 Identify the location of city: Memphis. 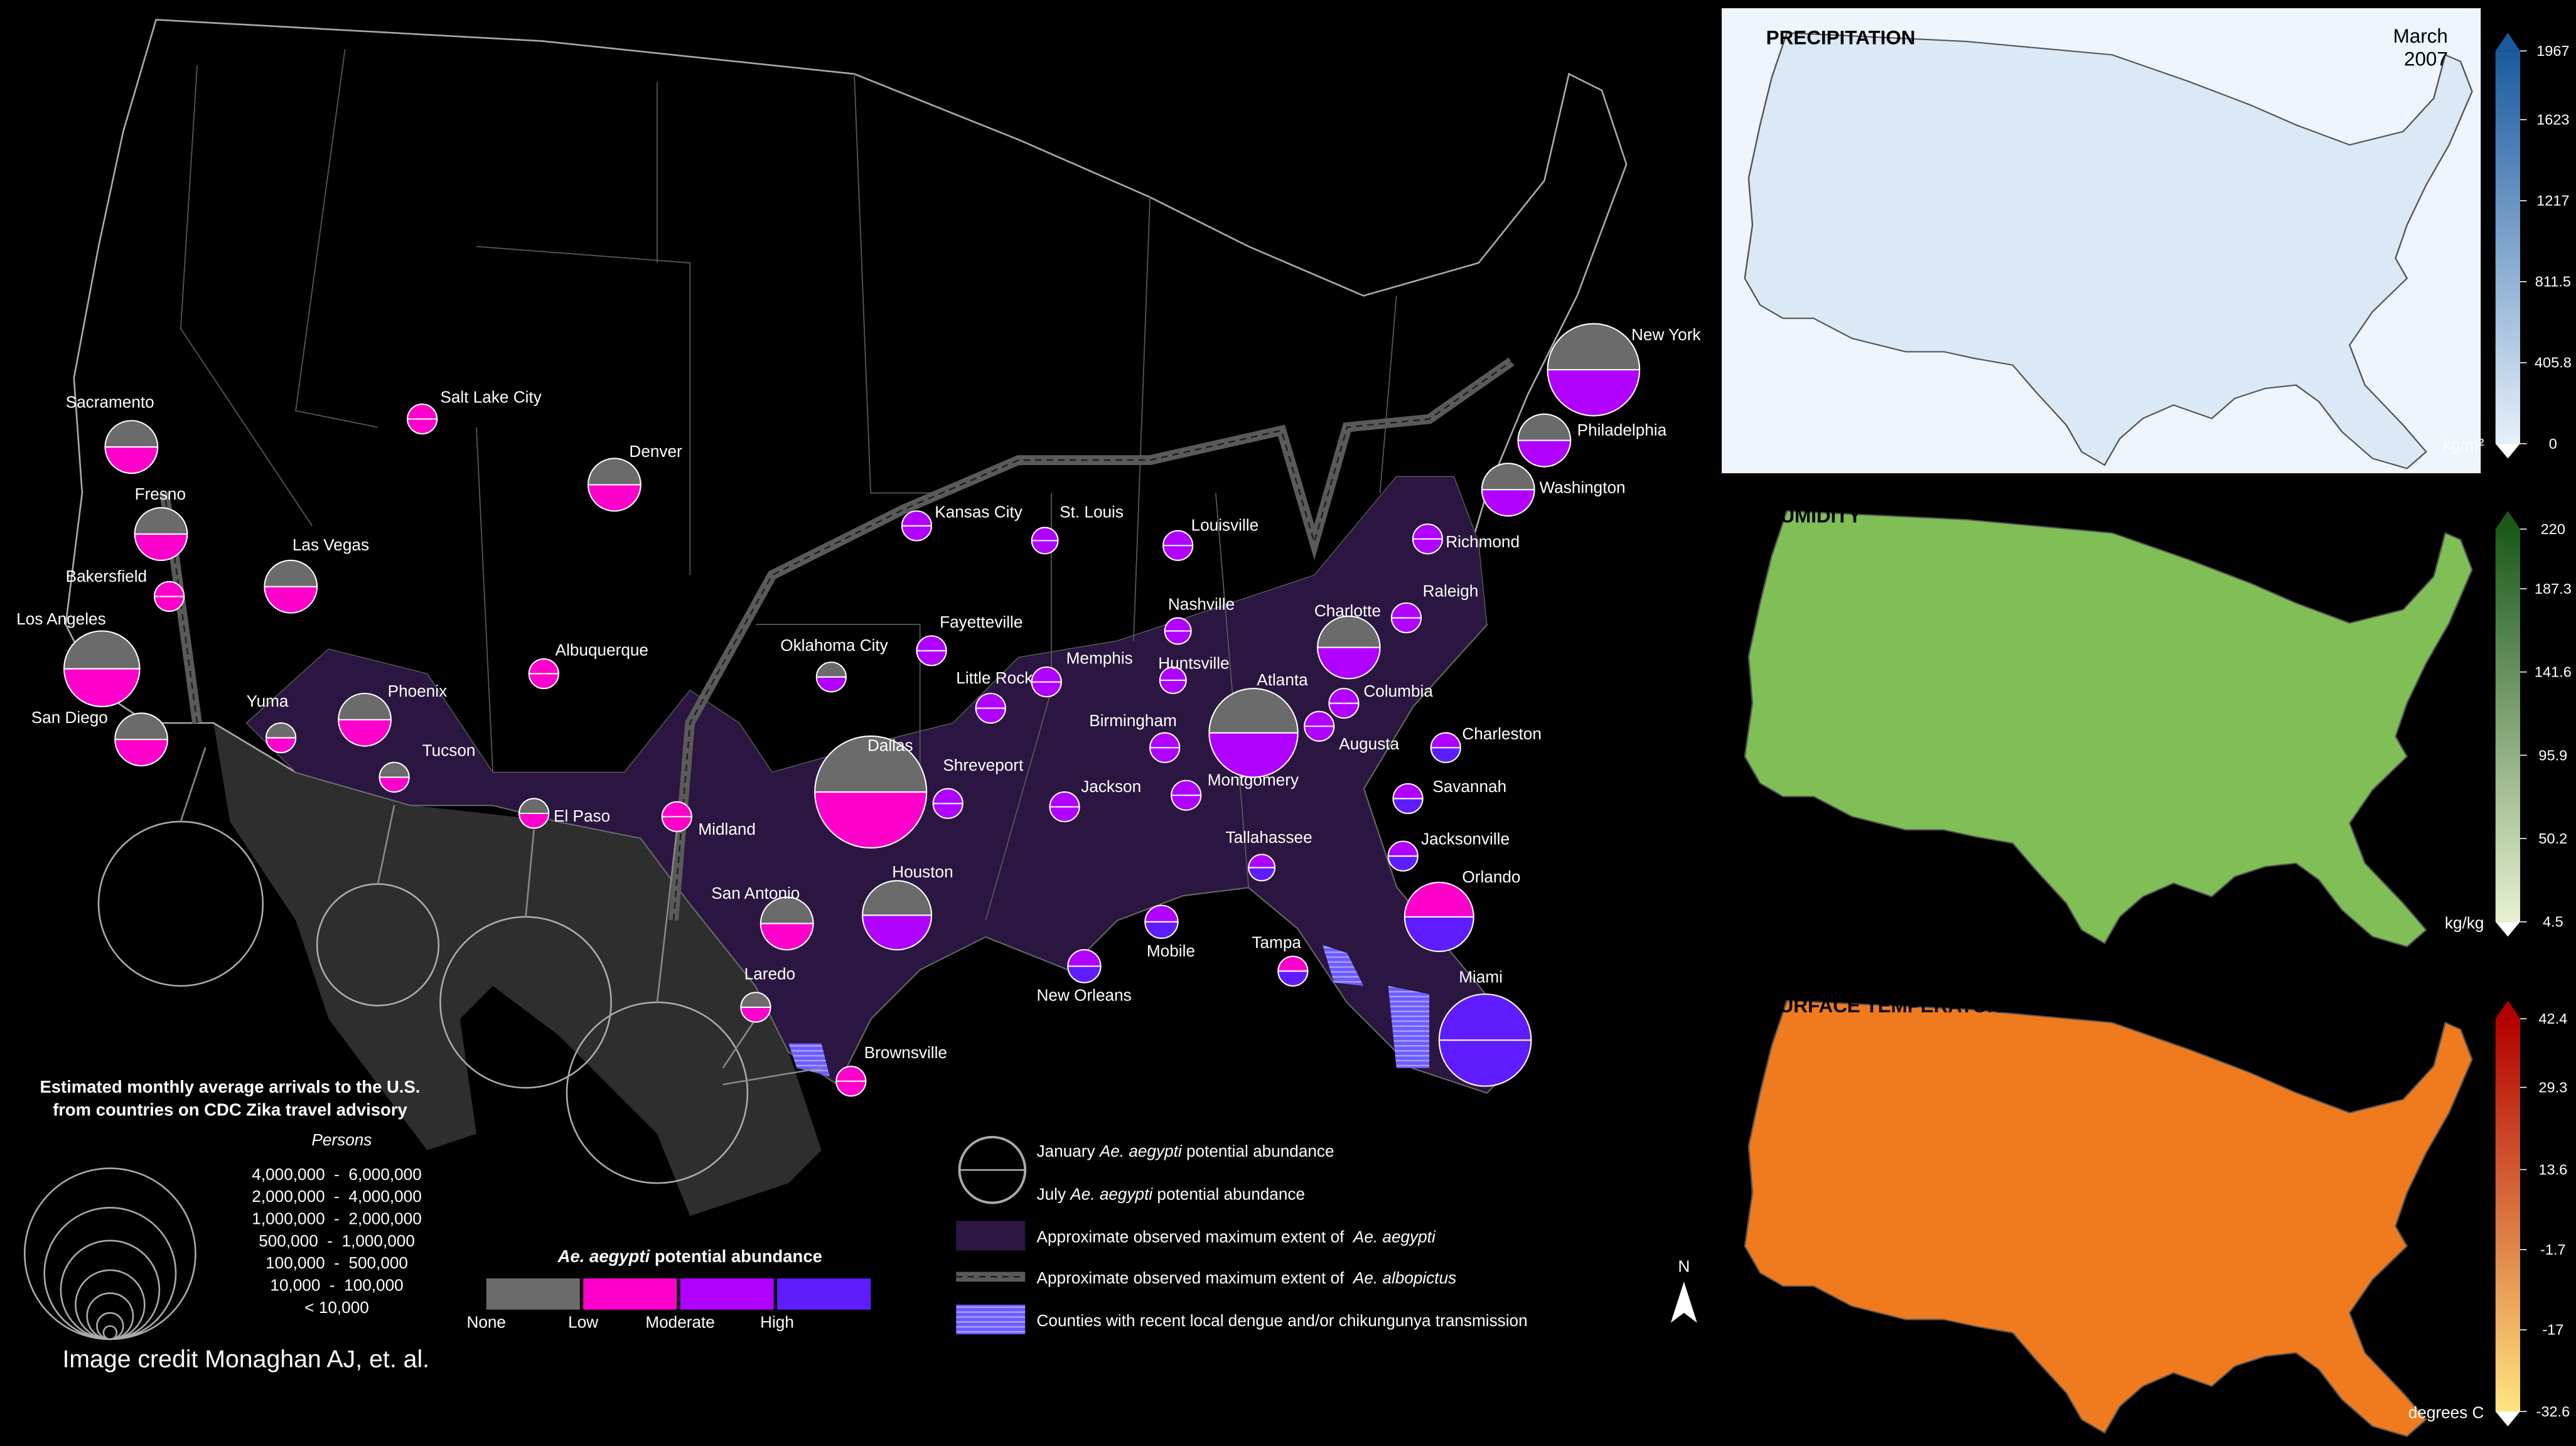
(1082, 673).